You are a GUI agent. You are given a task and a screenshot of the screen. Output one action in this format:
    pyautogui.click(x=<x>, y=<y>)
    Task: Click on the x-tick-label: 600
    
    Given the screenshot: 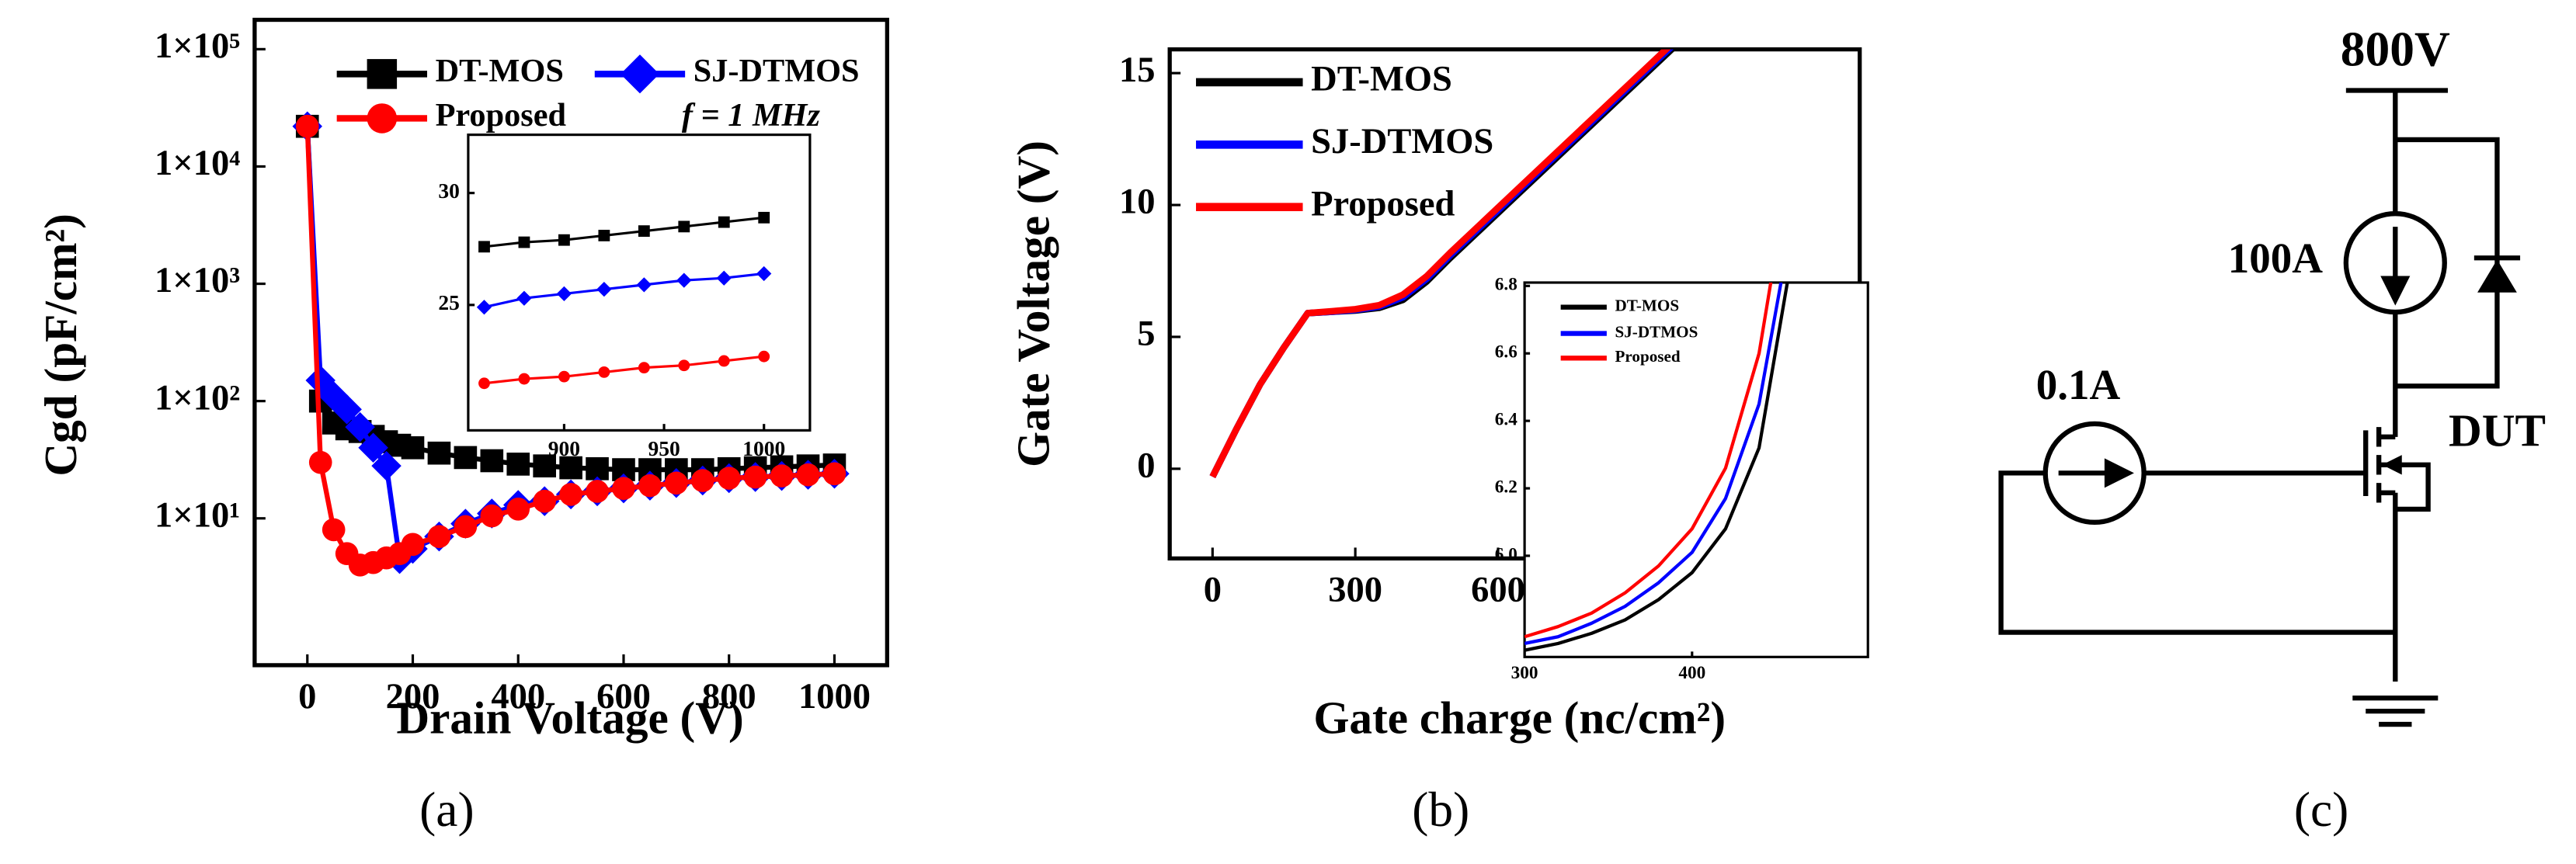 What is the action you would take?
    pyautogui.click(x=1498, y=589)
    